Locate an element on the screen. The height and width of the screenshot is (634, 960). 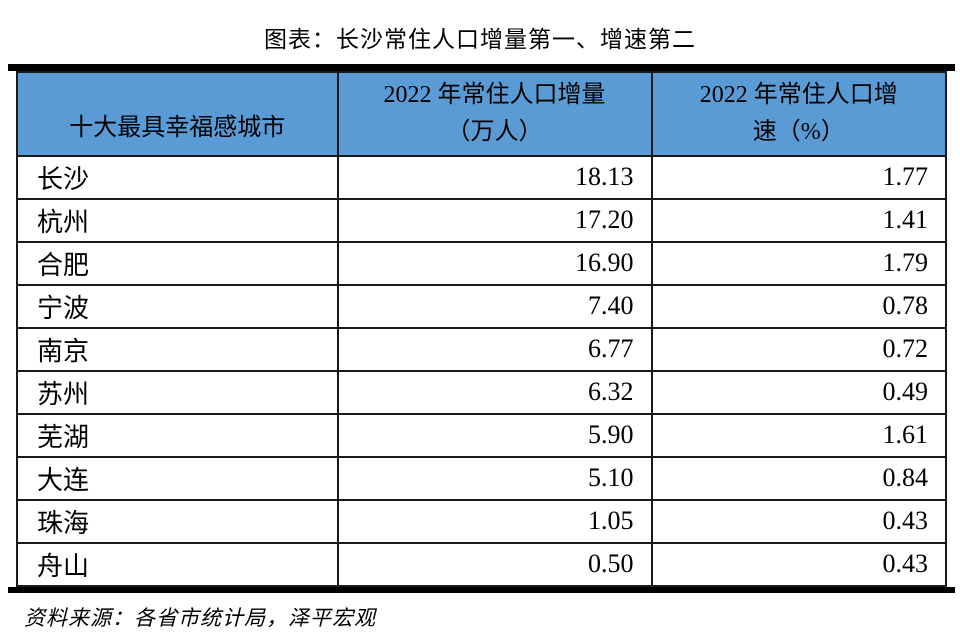
increase-cell: 5.90 is located at coordinates (494, 435).